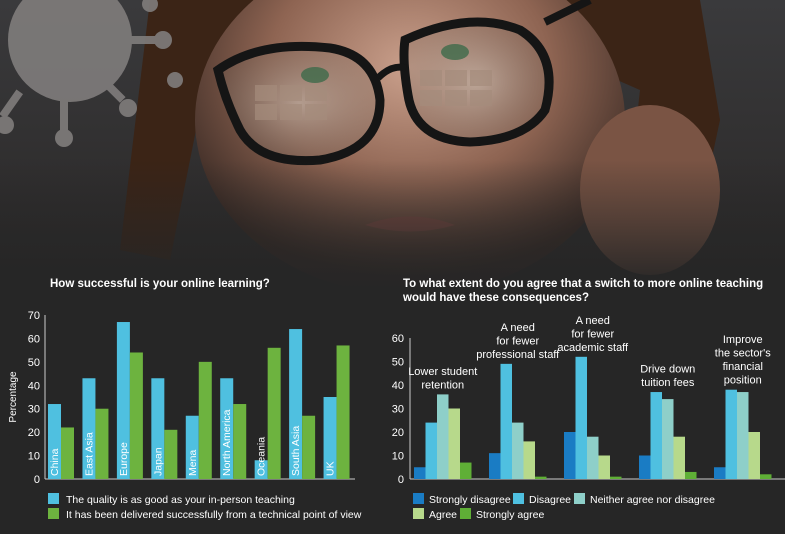  I want to click on virus-icon, so click(91, 73).